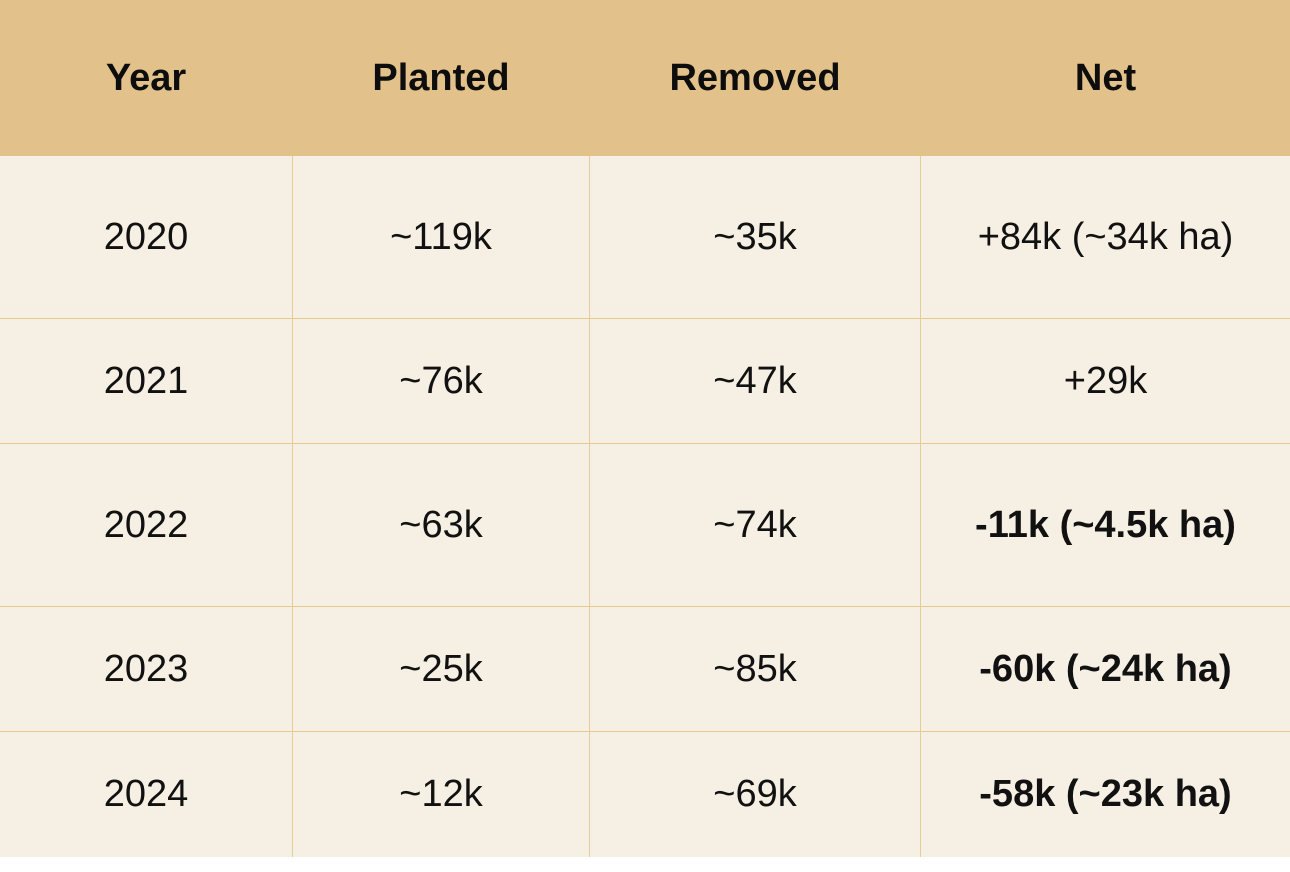 This screenshot has height=872, width=1290. I want to click on cell-removed: ~74k, so click(755, 524).